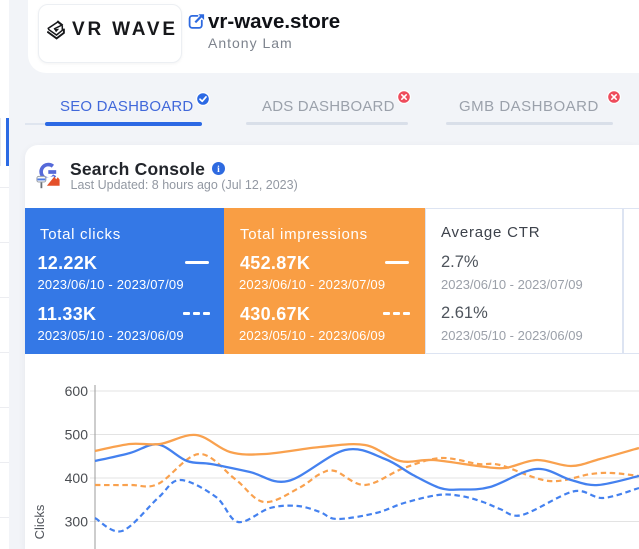 The image size is (639, 549). Describe the element at coordinates (77, 435) in the screenshot. I see `svg-text: 500` at that location.